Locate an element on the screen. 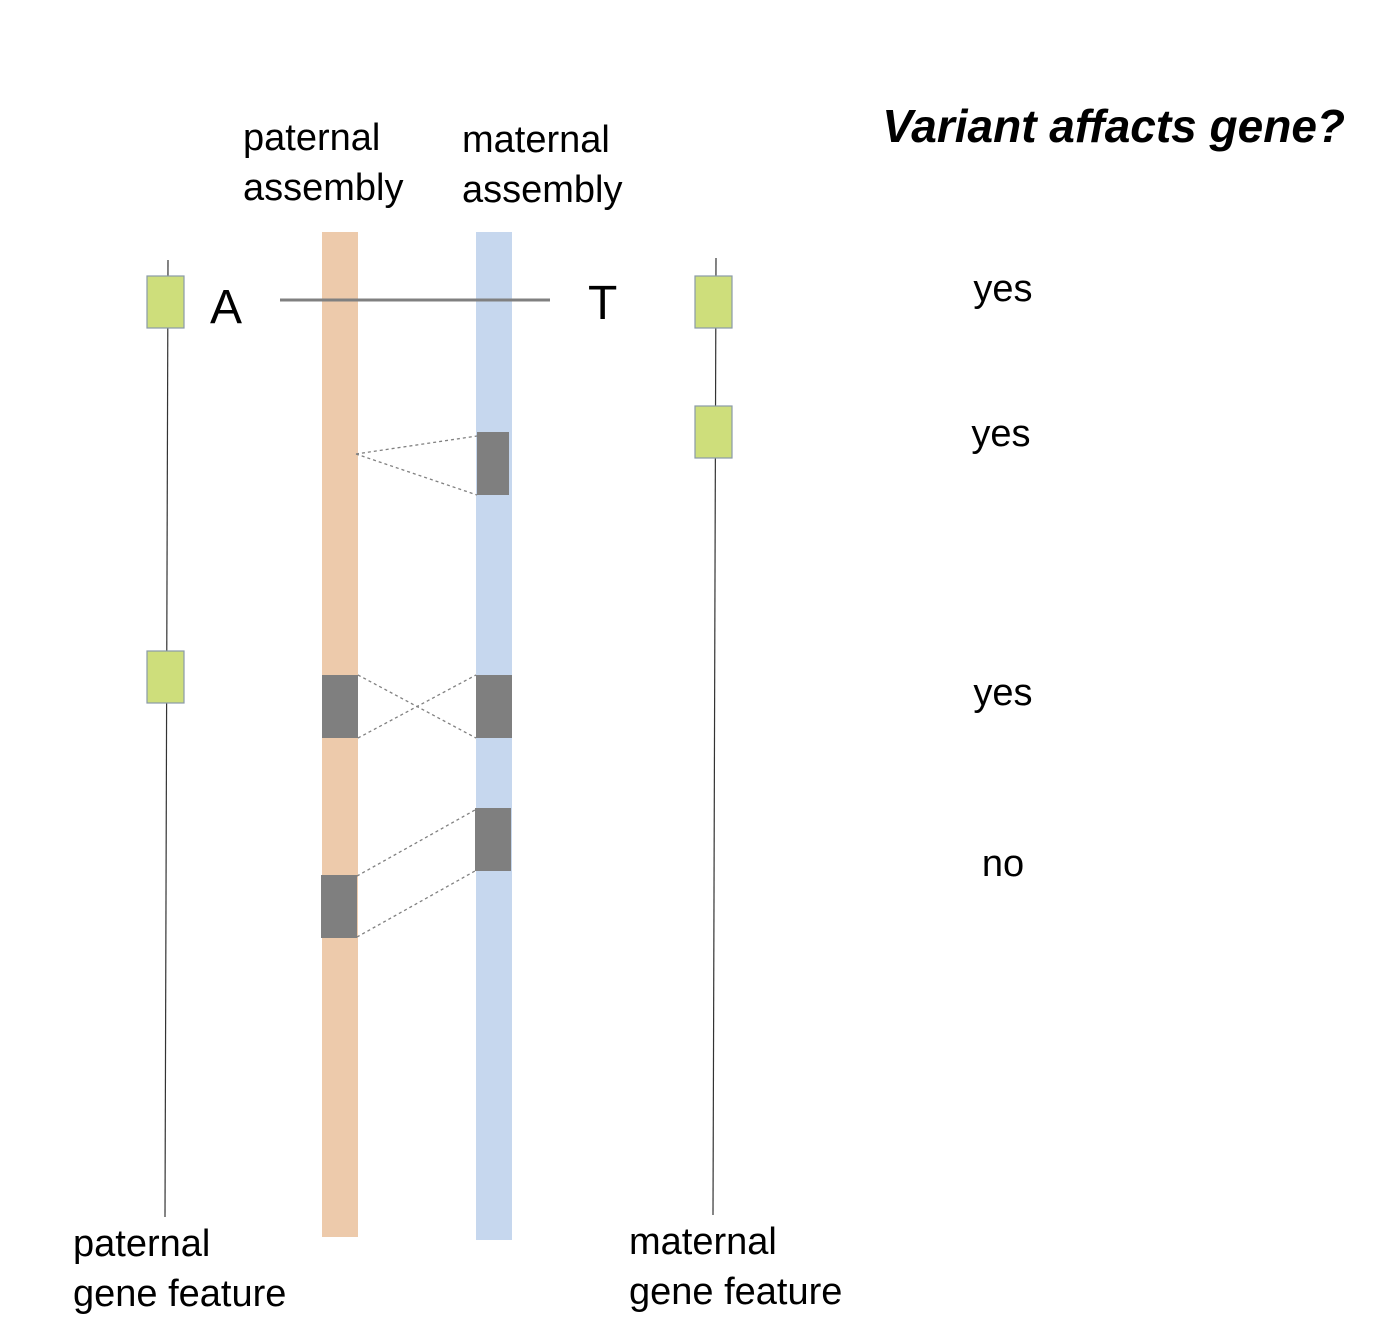  paternal-assembly-label-line2: assembly is located at coordinates (323, 188).